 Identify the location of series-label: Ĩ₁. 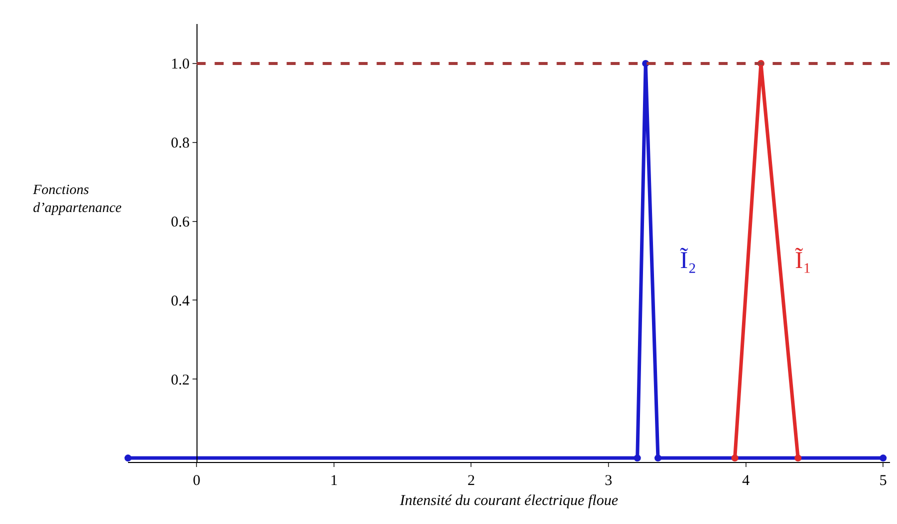
(803, 260).